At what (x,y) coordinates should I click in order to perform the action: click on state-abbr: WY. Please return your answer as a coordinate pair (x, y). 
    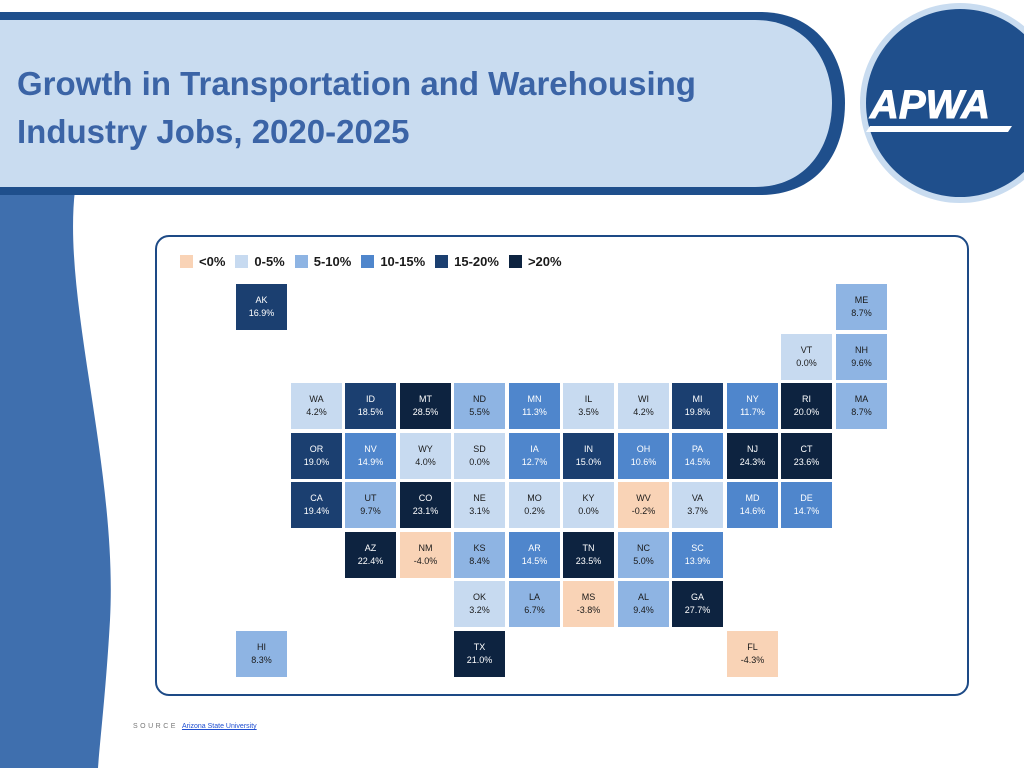
    Looking at the image, I should click on (425, 449).